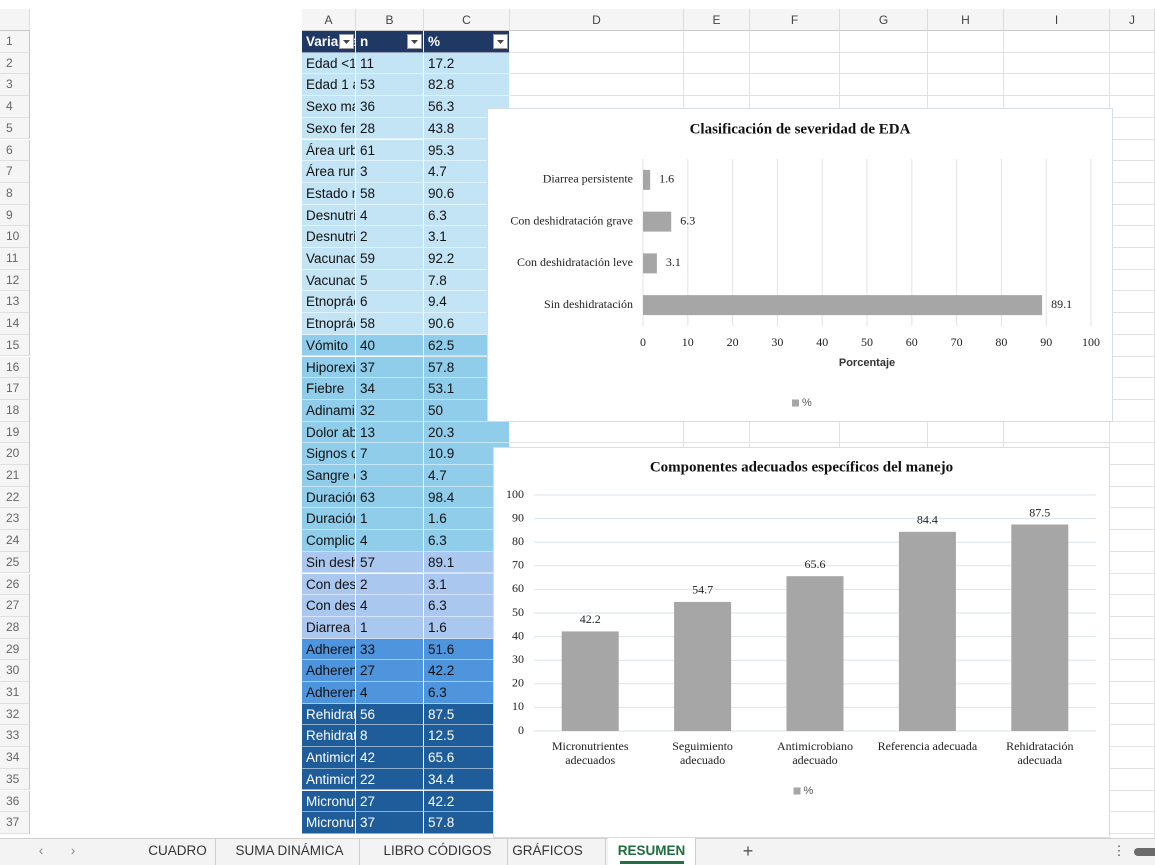  I want to click on row-number: 15, so click(15, 345).